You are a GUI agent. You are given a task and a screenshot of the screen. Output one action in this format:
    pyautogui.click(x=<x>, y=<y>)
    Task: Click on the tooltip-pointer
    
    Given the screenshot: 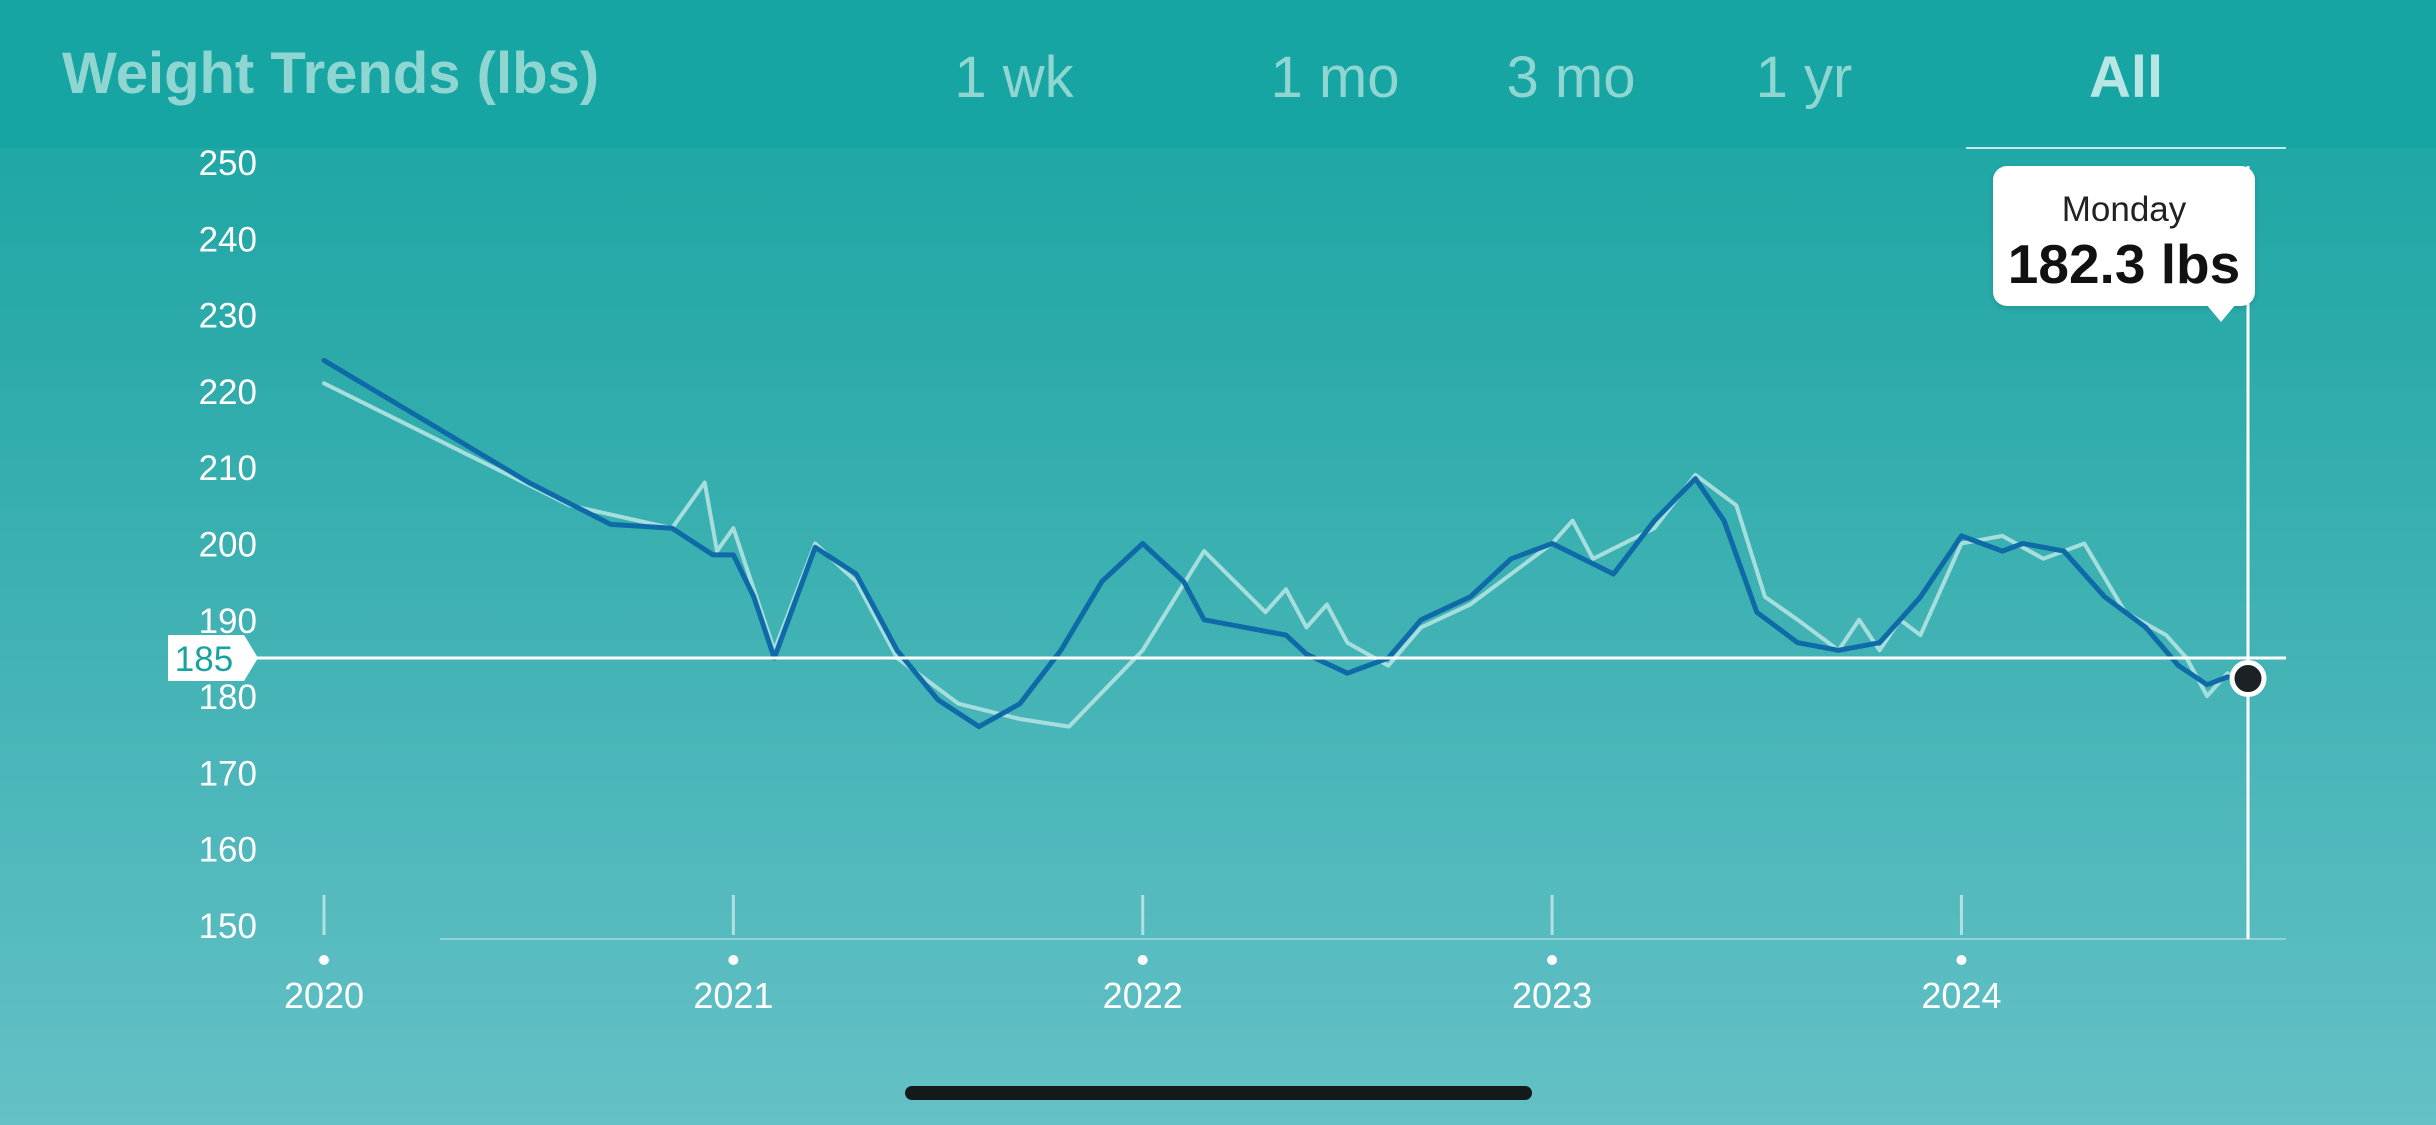 What is the action you would take?
    pyautogui.click(x=2221, y=313)
    